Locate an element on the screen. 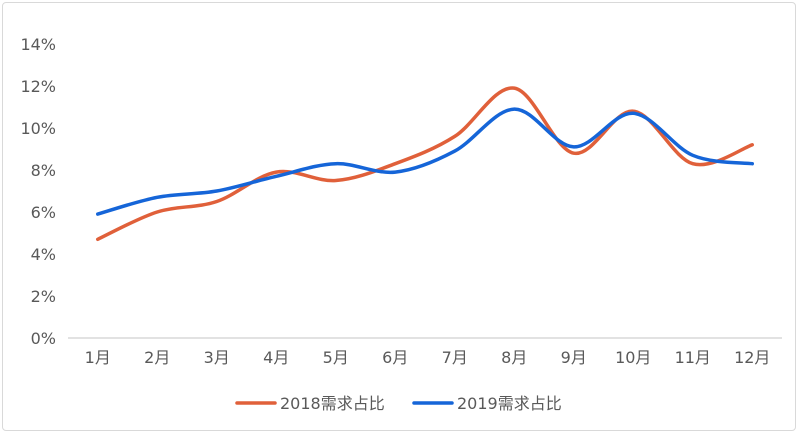  legend: 2018需求占比 2019需求占比 is located at coordinates (398, 403).